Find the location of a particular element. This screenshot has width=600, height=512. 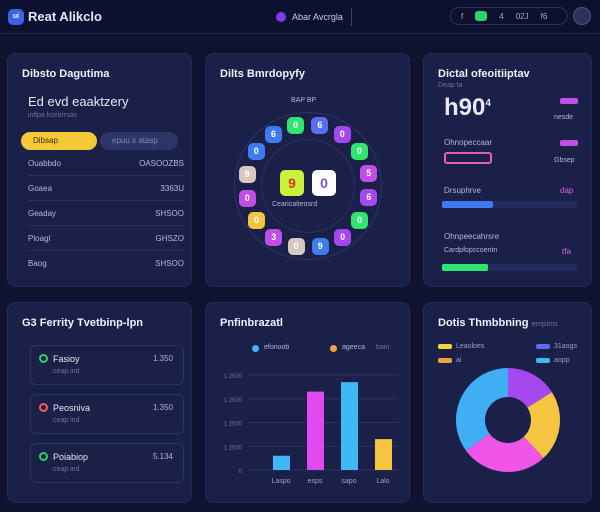

title-text: Dotis Thmbbning is located at coordinates (483, 323).